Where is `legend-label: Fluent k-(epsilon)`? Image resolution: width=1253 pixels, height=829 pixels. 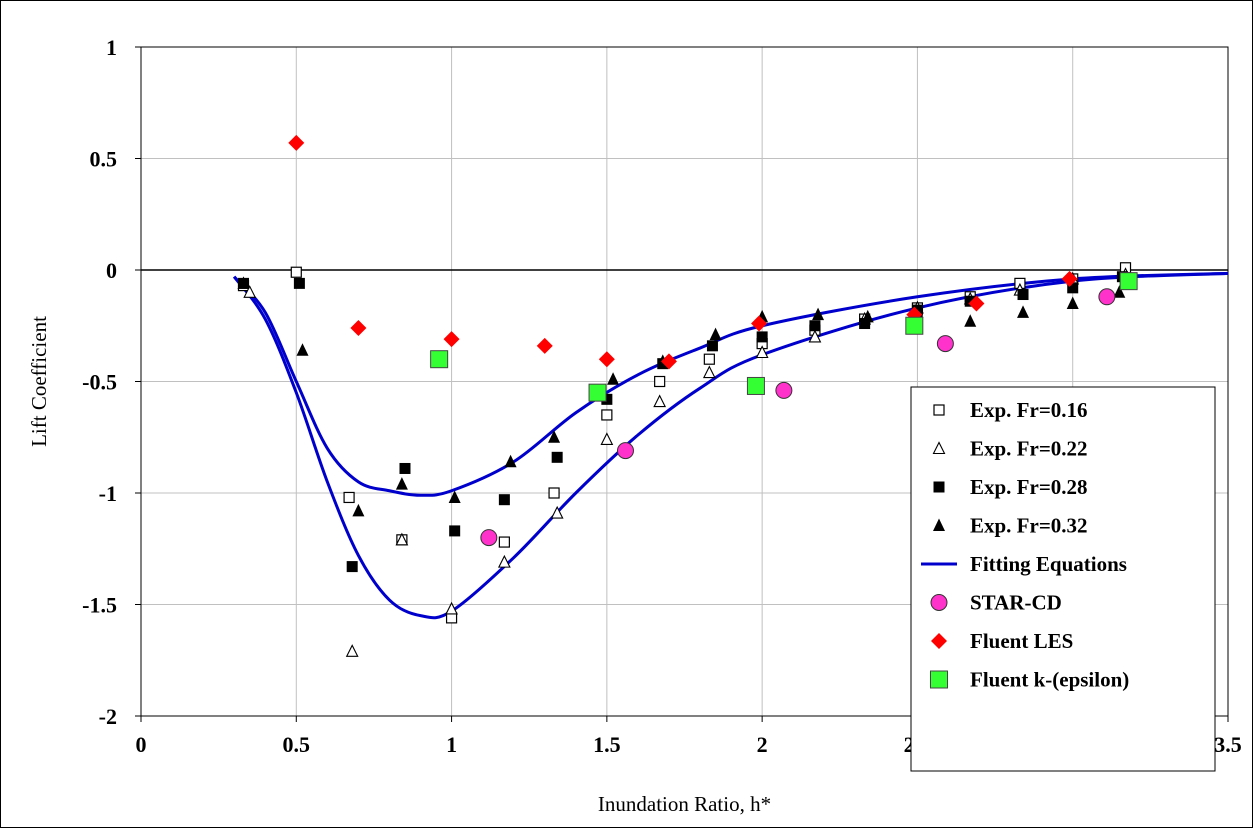
legend-label: Fluent k-(epsilon) is located at coordinates (1049, 680).